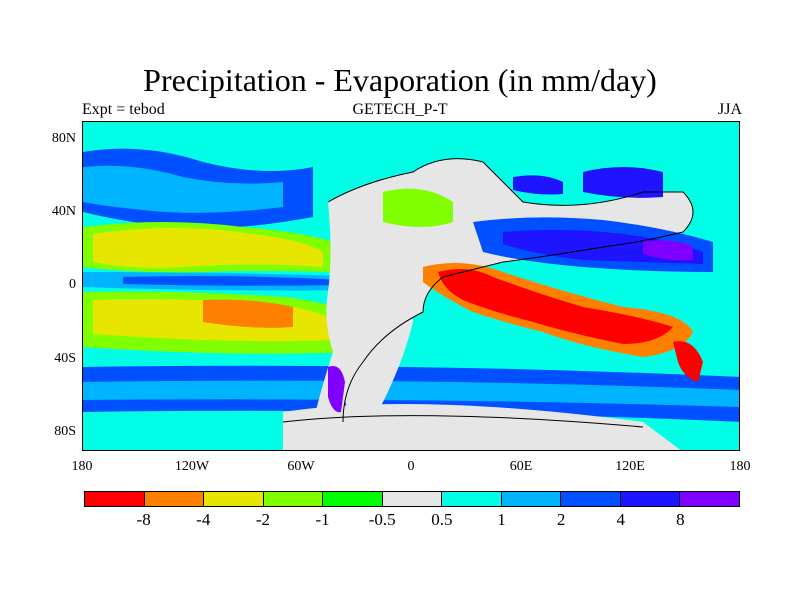 The image size is (800, 600). I want to click on season-label: JJA, so click(729, 109).